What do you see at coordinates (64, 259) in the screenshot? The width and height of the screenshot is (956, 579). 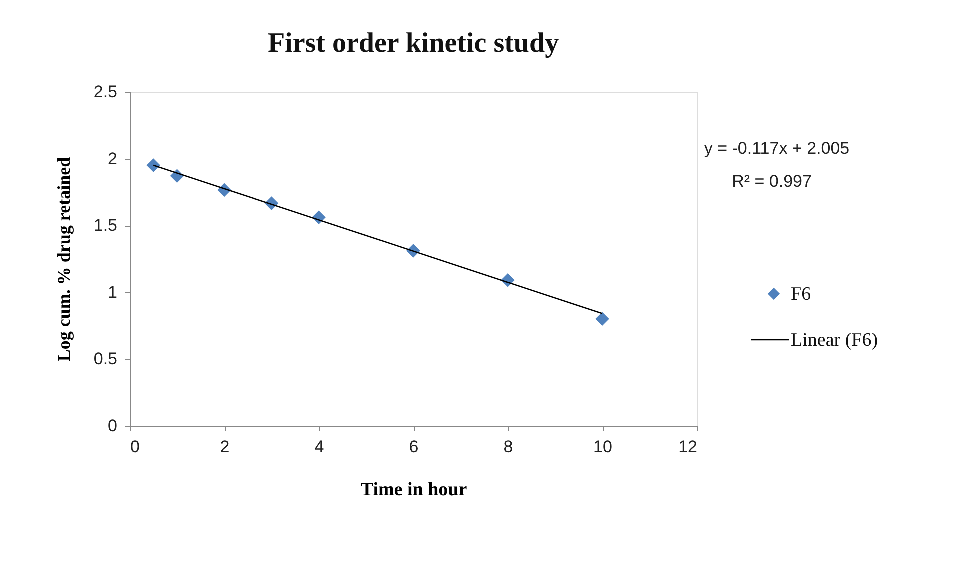 I see `y-axis-title: Log cum. % drug retained` at bounding box center [64, 259].